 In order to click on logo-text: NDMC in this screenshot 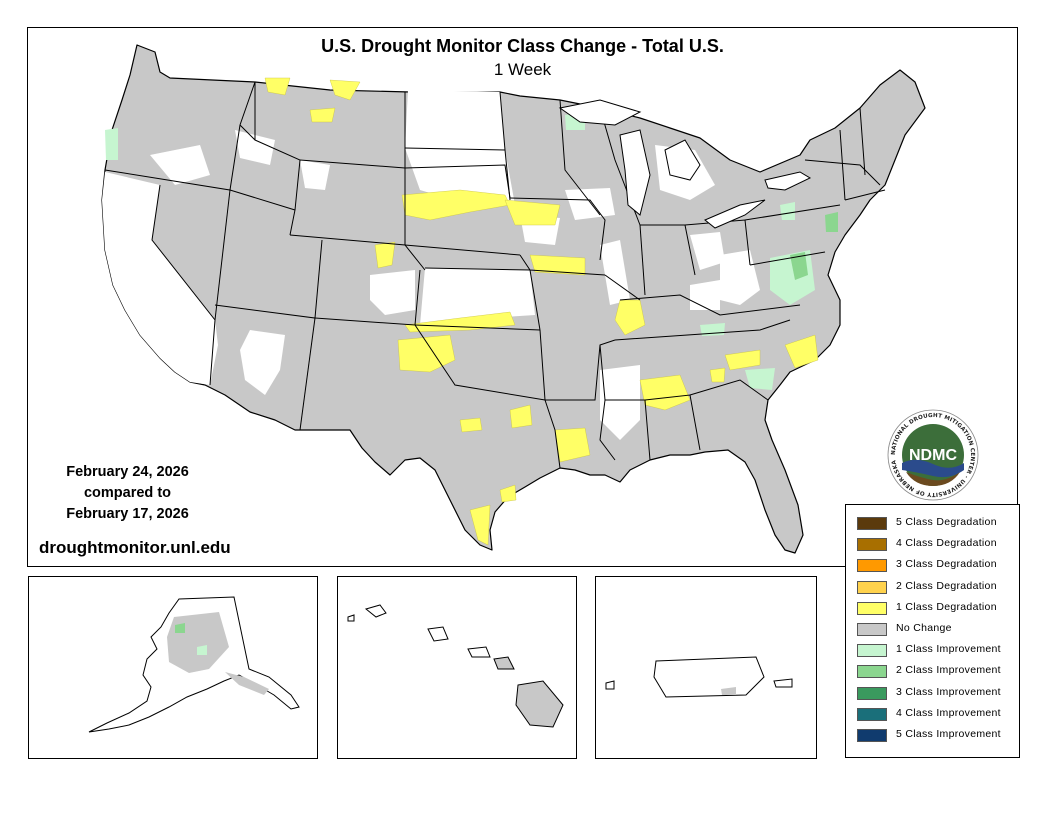, I will do `click(933, 455)`.